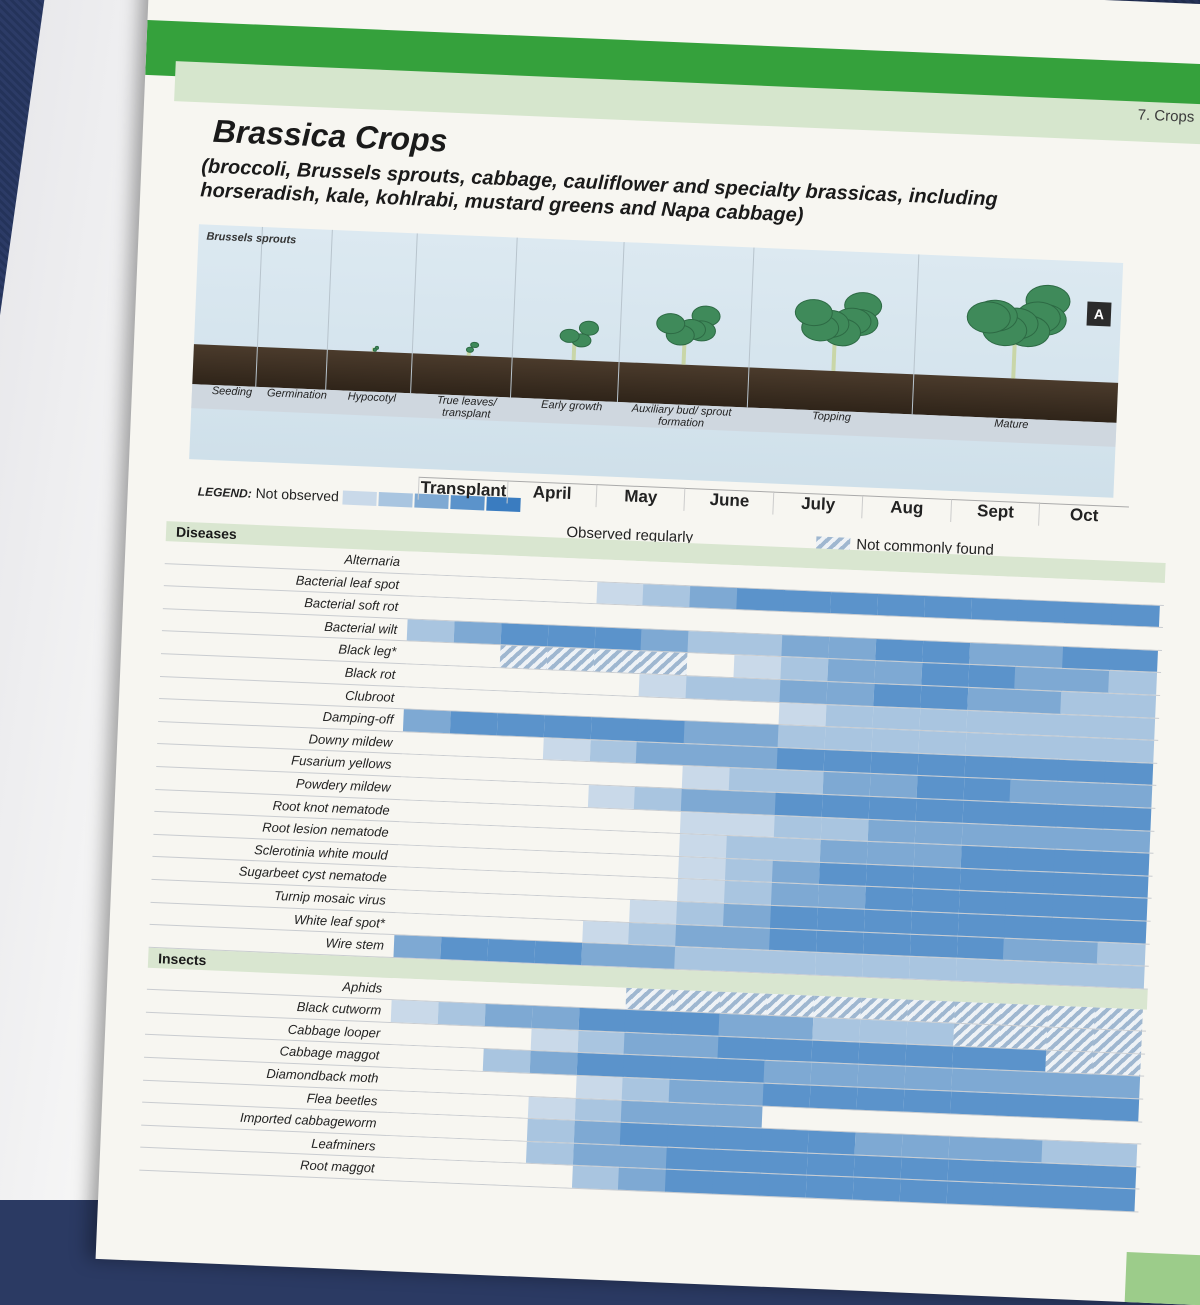  Describe the element at coordinates (297, 494) in the screenshot. I see `legend-not-observed: Not observed` at that location.